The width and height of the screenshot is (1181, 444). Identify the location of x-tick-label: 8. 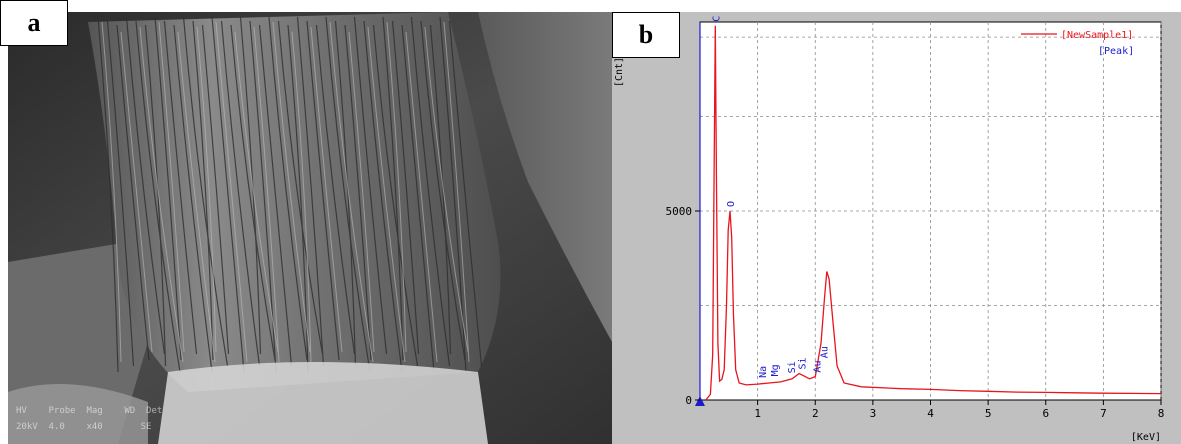
(1161, 413).